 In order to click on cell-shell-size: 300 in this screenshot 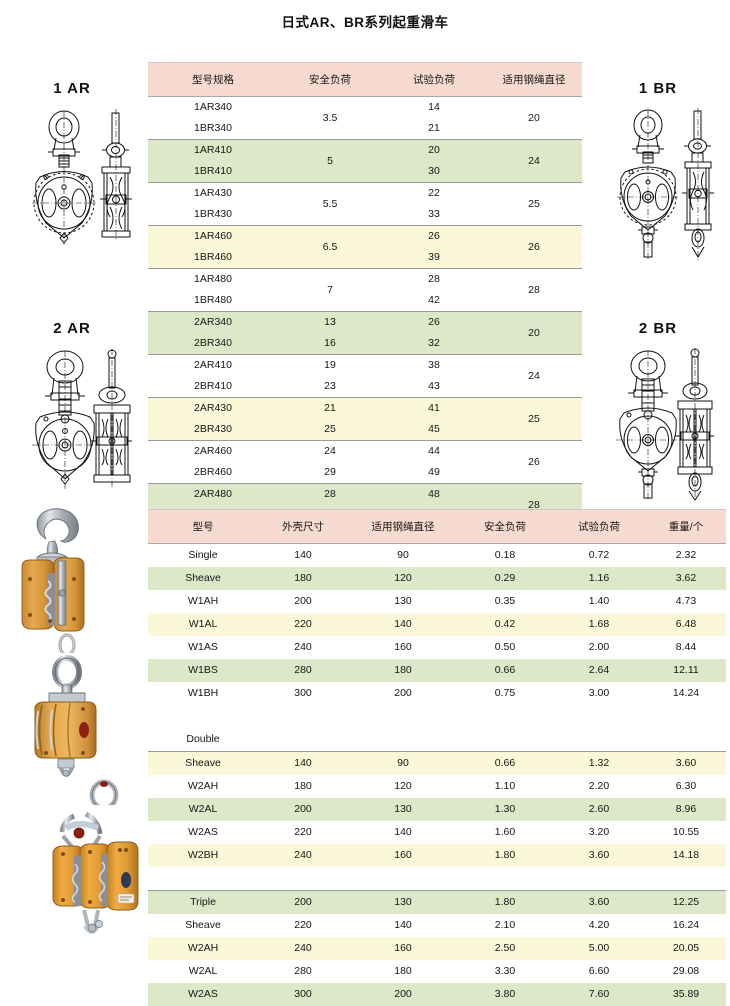, I will do `click(303, 994)`.